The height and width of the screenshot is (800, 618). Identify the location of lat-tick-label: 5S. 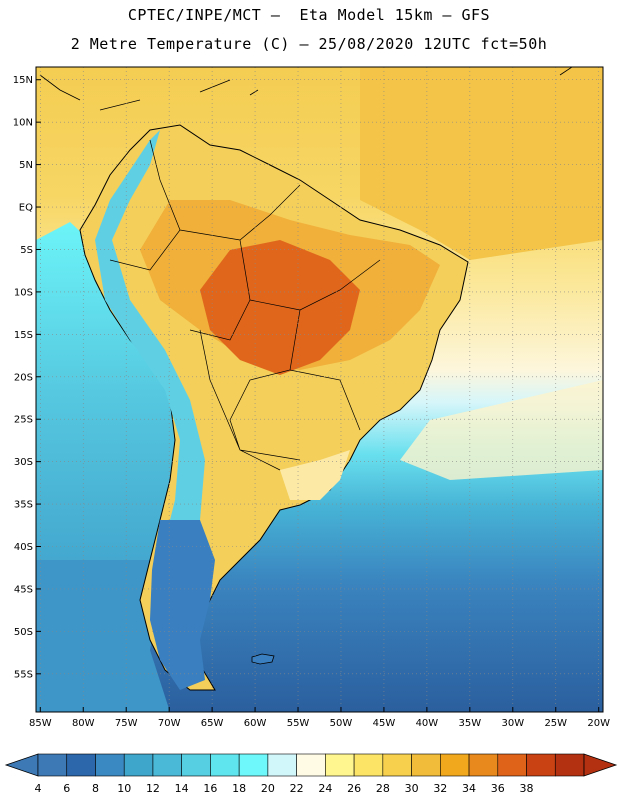
(26, 250).